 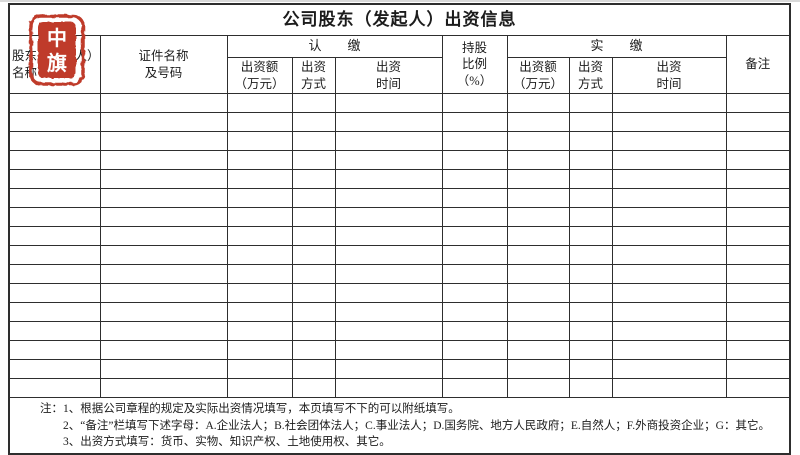 I want to click on col-header-certificate-line1: 证件名称, so click(x=163, y=56).